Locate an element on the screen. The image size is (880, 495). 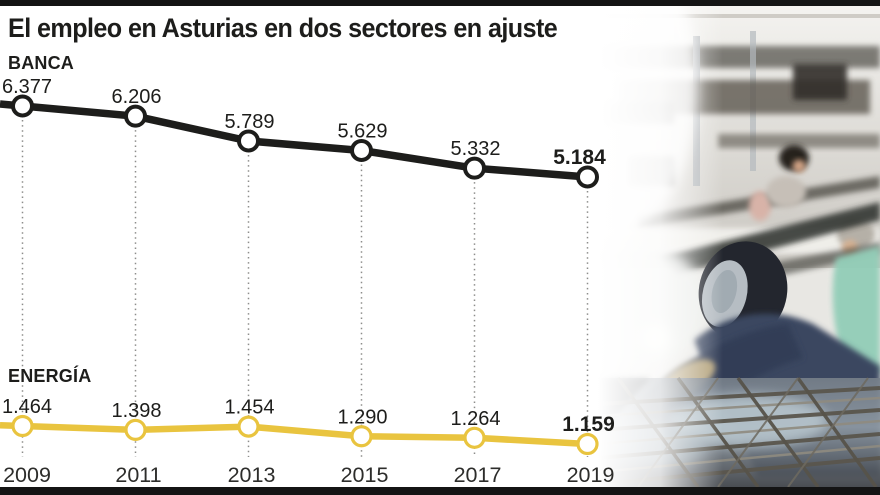
value-label-energia-2019: 1.159 is located at coordinates (588, 424).